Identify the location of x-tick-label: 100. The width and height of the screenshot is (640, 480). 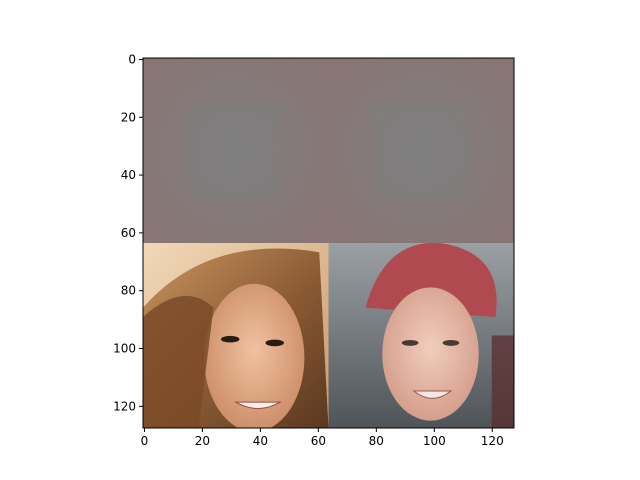
(434, 441).